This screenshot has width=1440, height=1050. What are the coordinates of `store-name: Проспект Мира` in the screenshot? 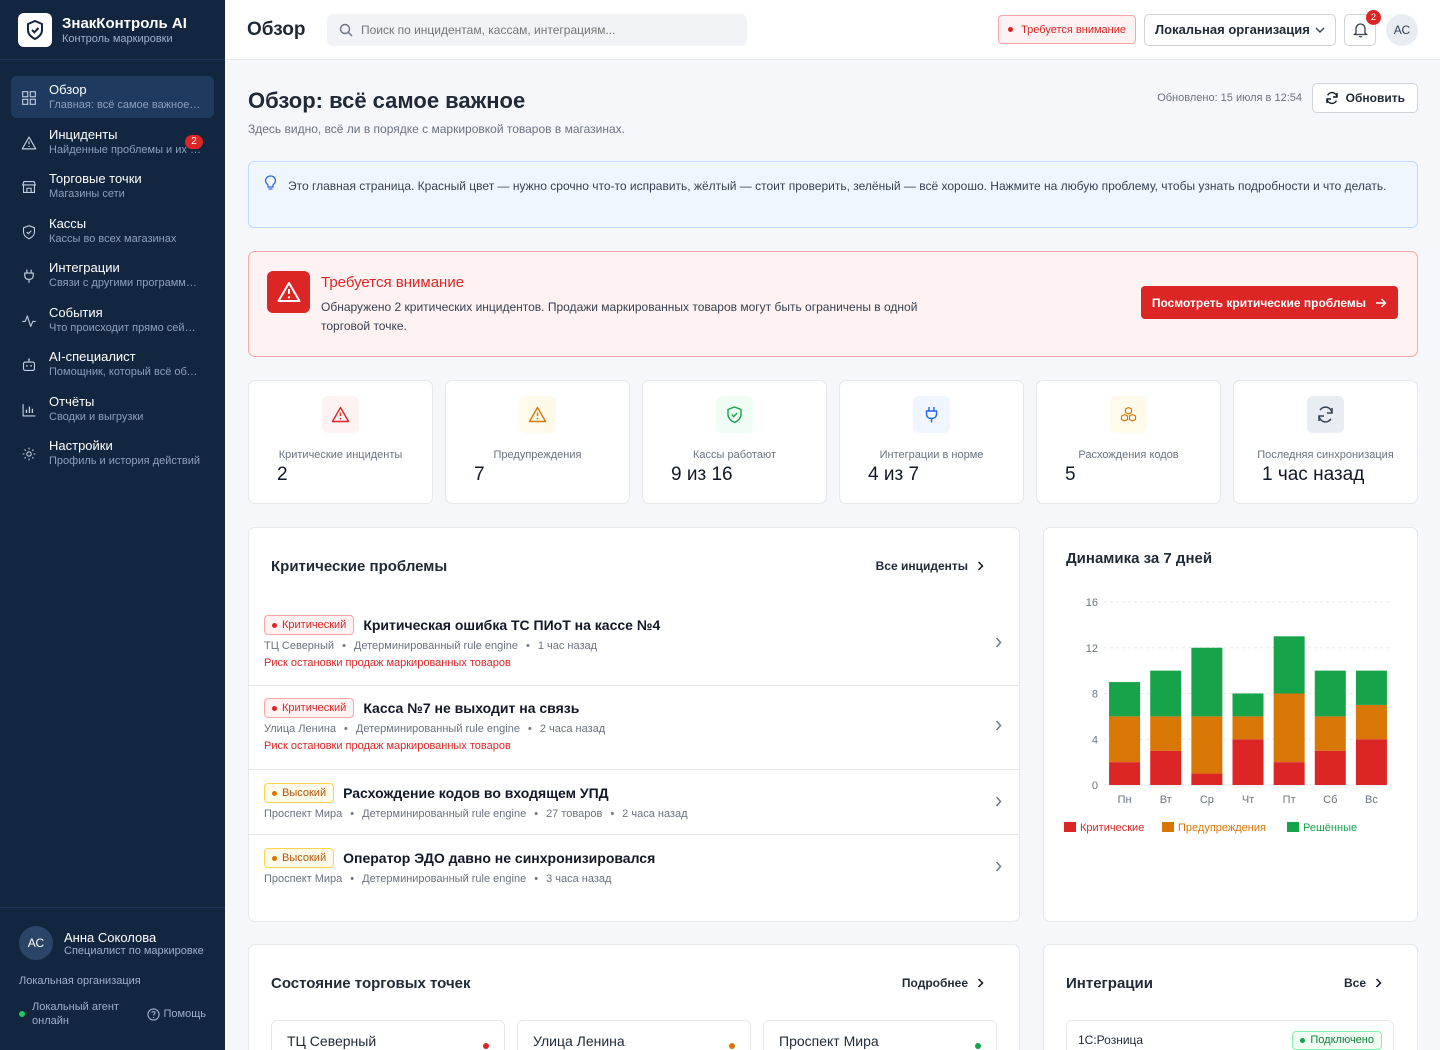 It's located at (829, 1041).